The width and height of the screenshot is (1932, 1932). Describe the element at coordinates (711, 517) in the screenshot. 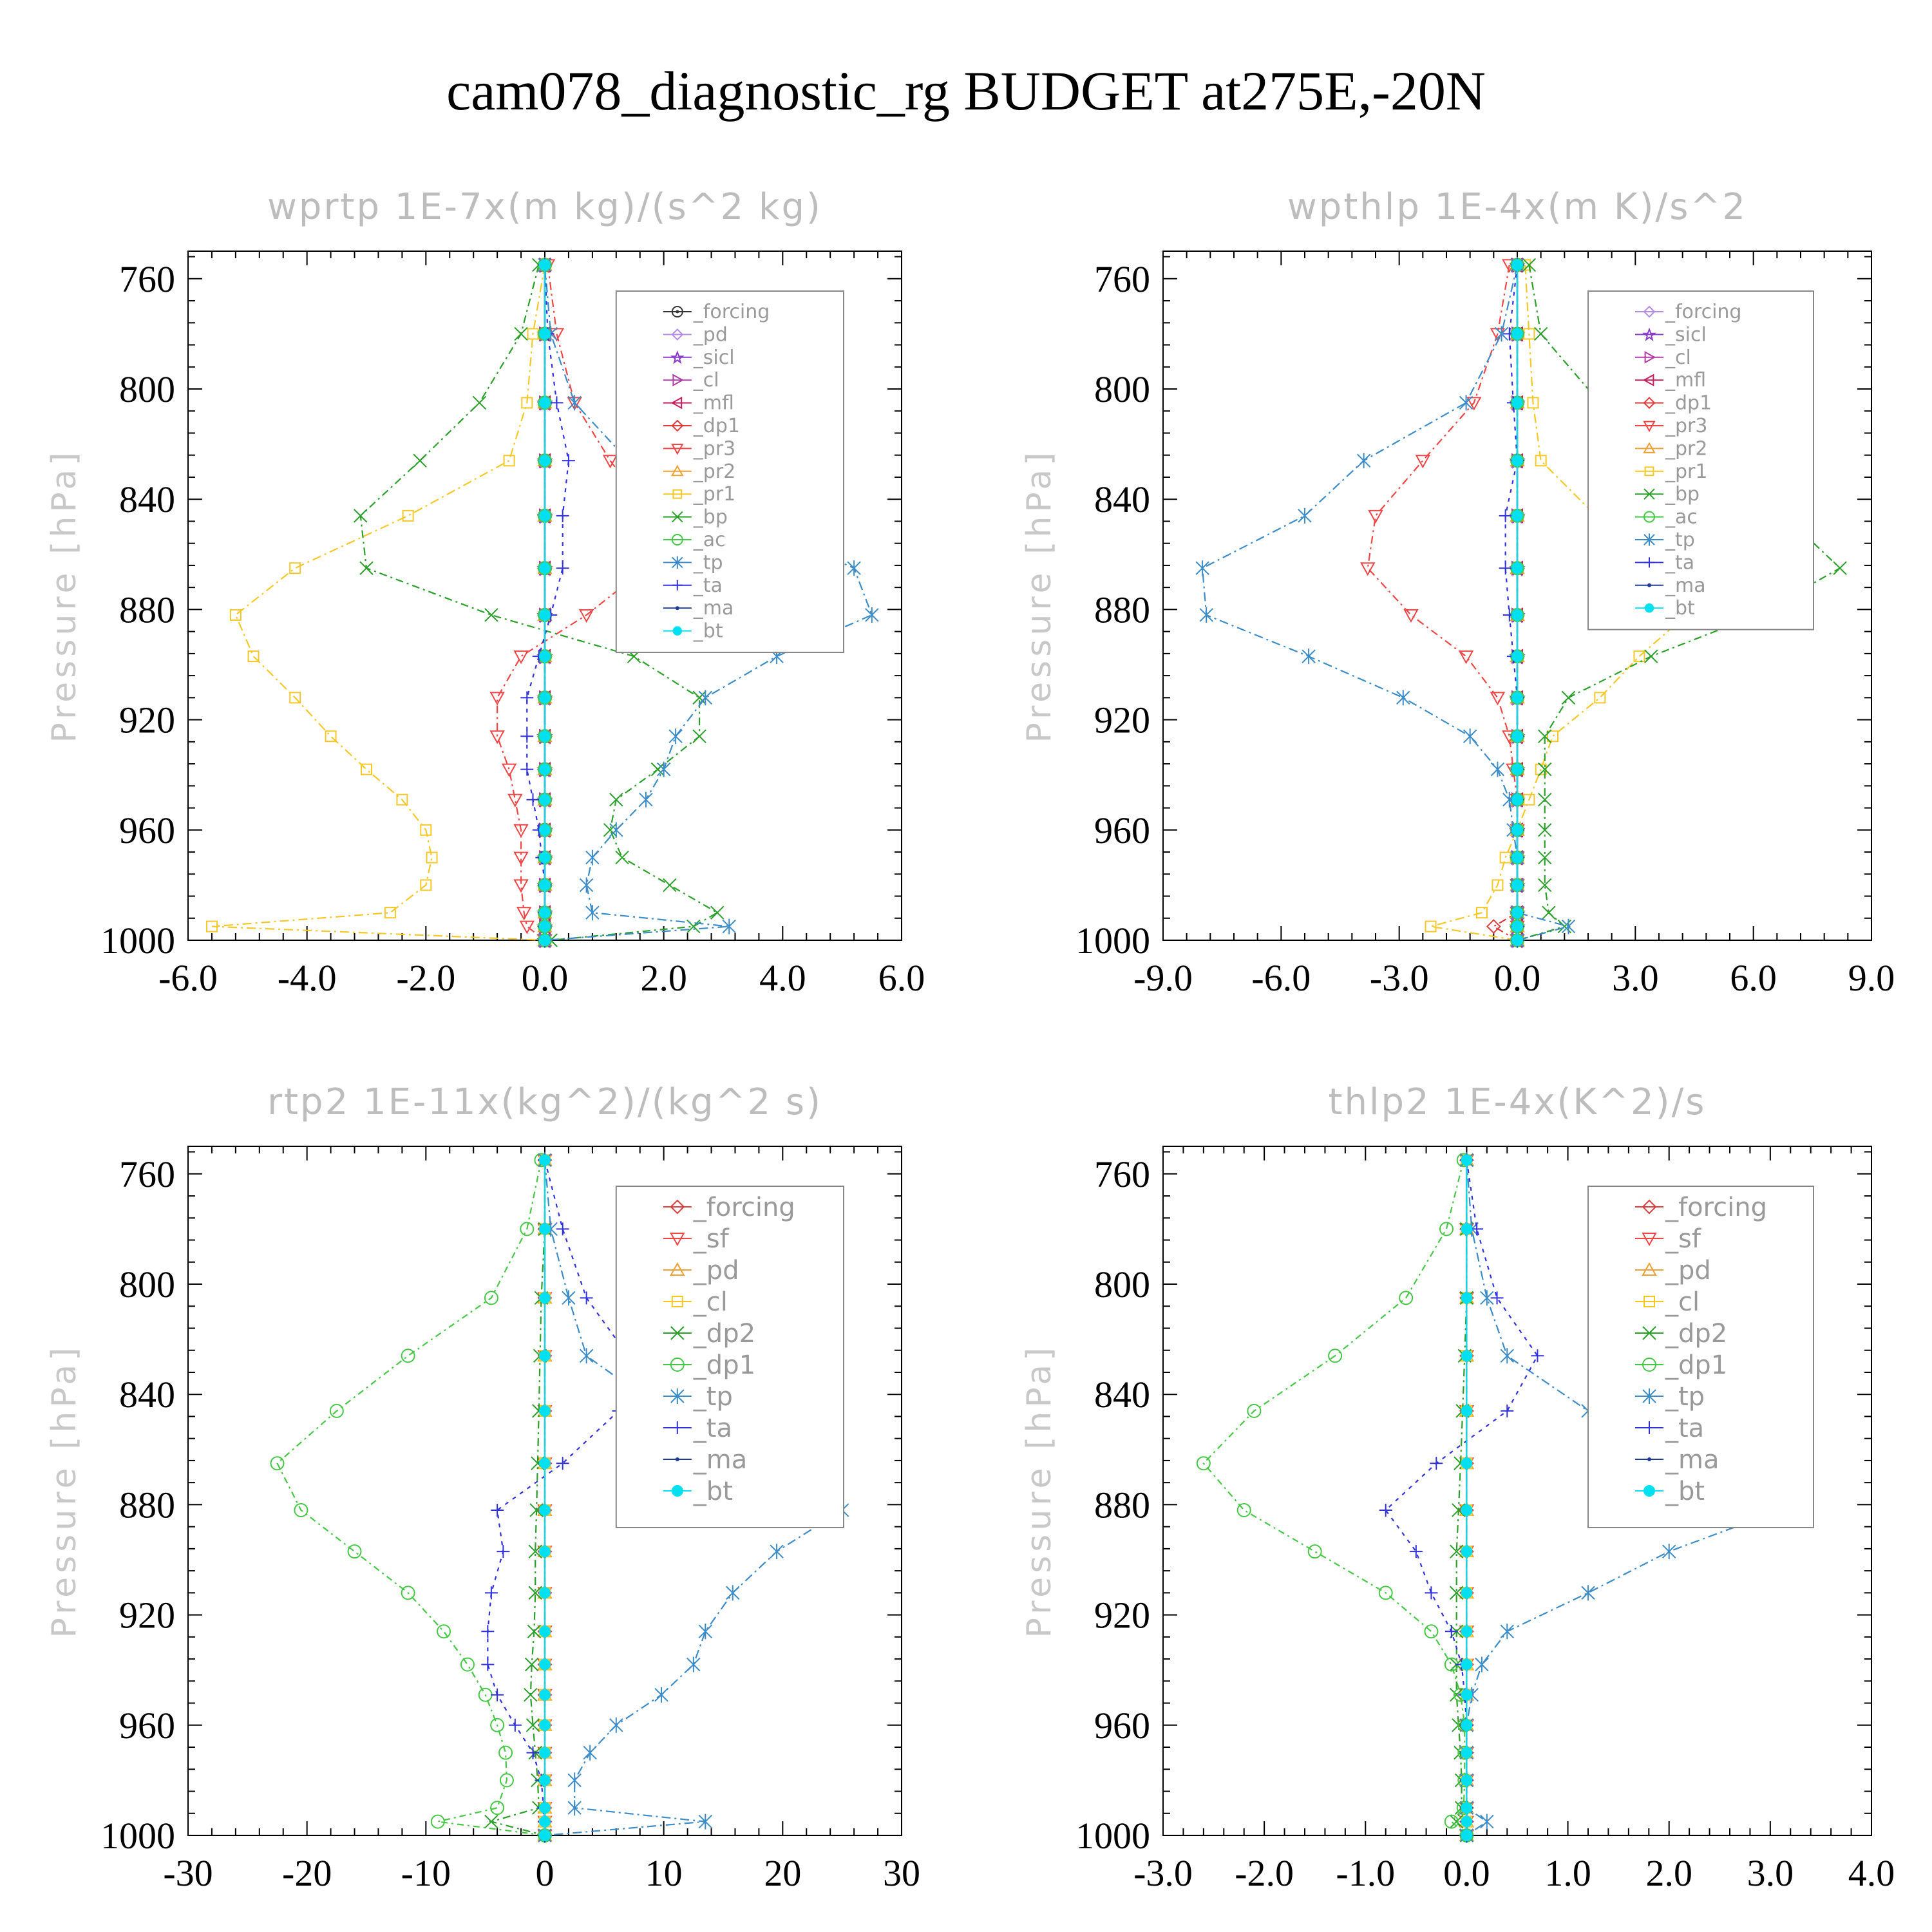

I see `legend-label: _bp` at that location.